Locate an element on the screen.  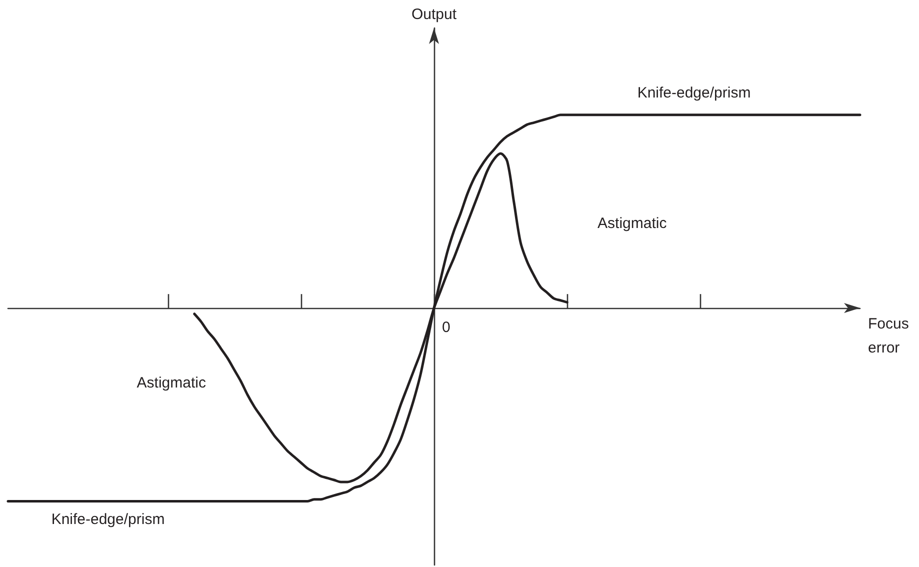
text: Knife-edge/prism is located at coordinates (694, 93).